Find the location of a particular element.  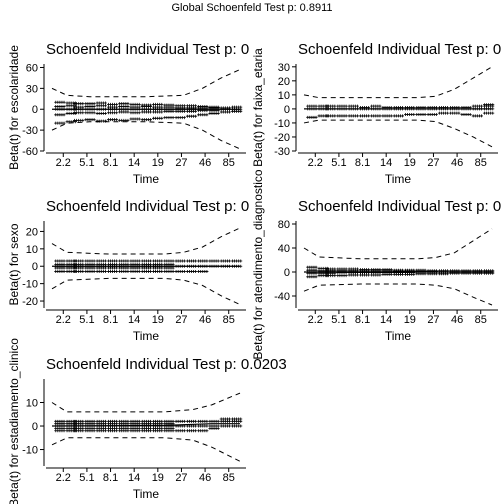

y-axis-label: Beta(t) for faixa_etaria is located at coordinates (258, 107).